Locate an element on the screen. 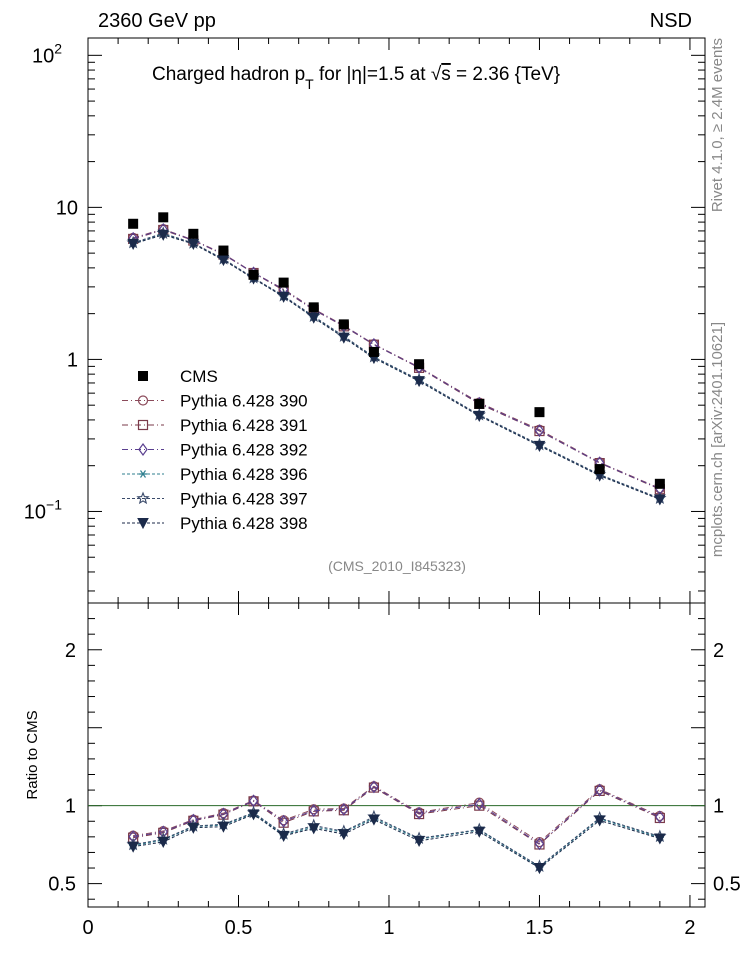 The height and width of the screenshot is (972, 746). ratio-y-tick-label: 1 is located at coordinates (70, 807).